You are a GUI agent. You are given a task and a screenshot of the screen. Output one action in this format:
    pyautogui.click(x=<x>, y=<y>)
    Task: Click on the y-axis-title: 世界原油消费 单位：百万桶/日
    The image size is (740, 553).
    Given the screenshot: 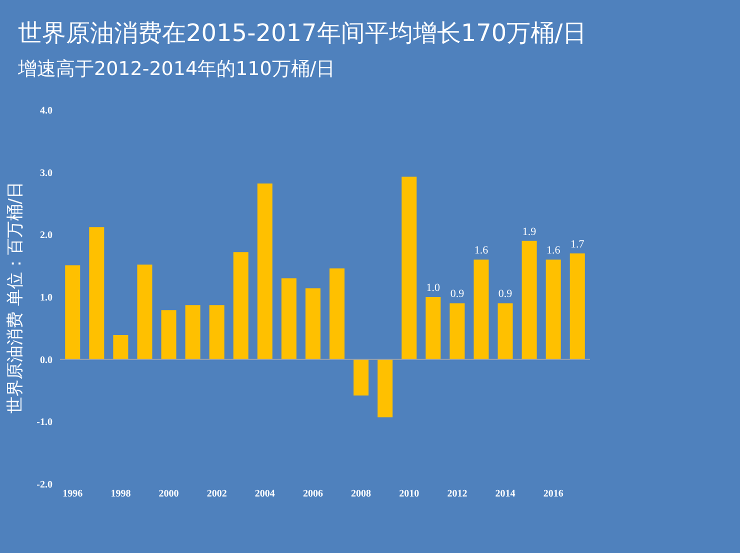 What is the action you would take?
    pyautogui.click(x=16, y=297)
    